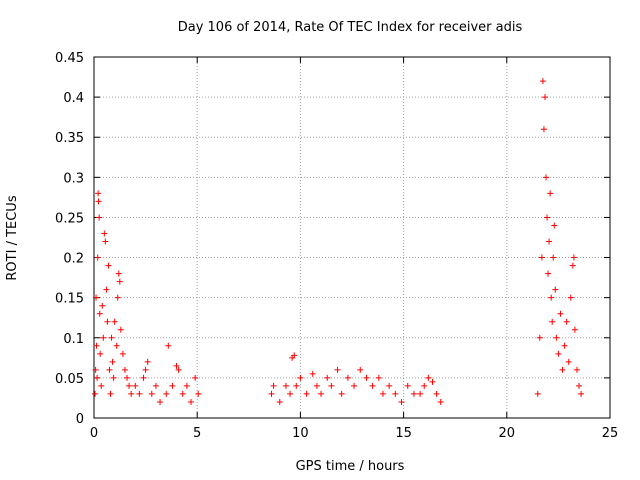 The height and width of the screenshot is (480, 640). I want to click on x-tick-label: 15, so click(403, 433).